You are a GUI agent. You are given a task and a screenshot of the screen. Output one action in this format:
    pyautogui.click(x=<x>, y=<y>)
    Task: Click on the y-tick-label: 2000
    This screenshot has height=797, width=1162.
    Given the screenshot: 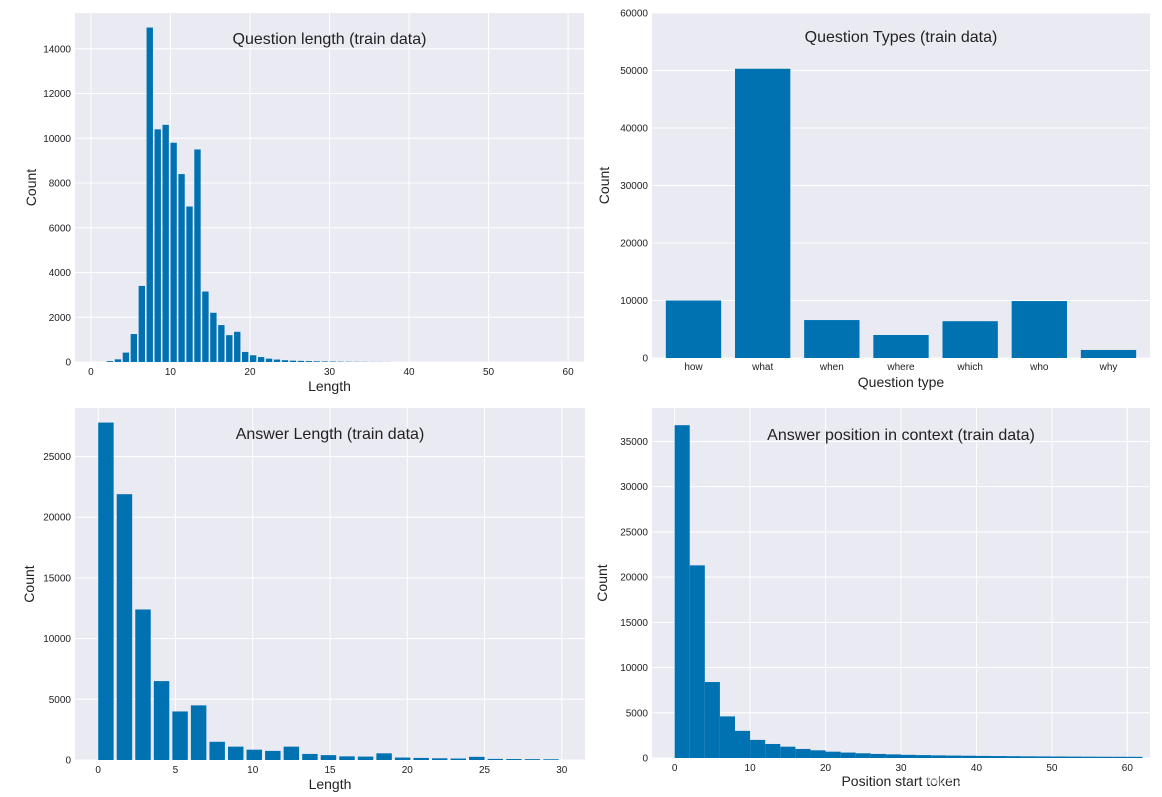 What is the action you would take?
    pyautogui.click(x=60, y=318)
    